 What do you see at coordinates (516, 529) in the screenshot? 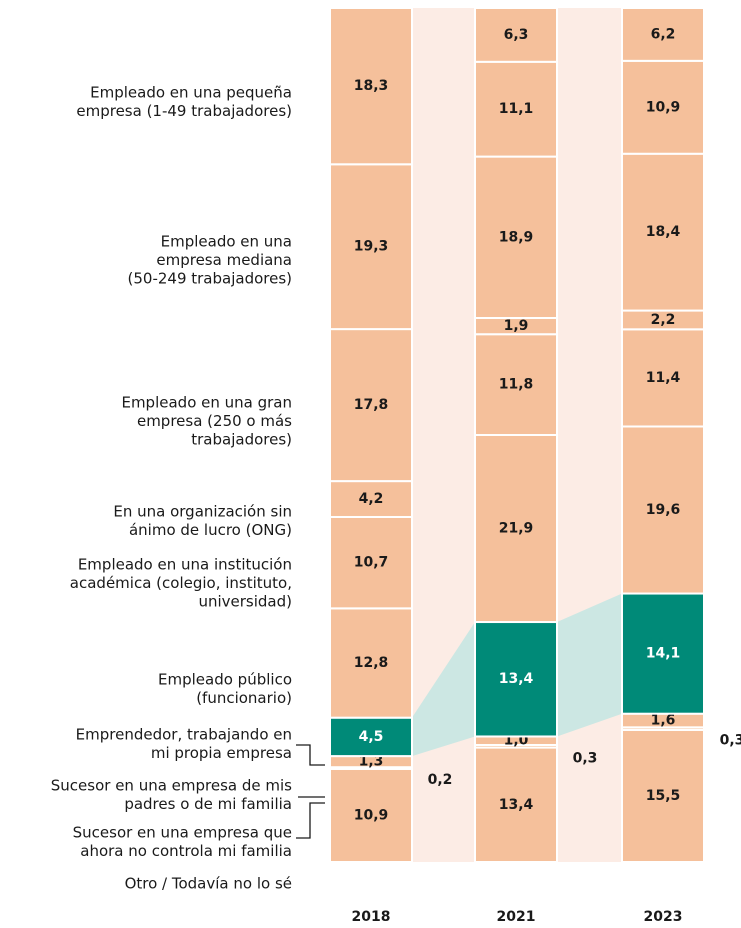
I see `value-label: 21,9` at bounding box center [516, 529].